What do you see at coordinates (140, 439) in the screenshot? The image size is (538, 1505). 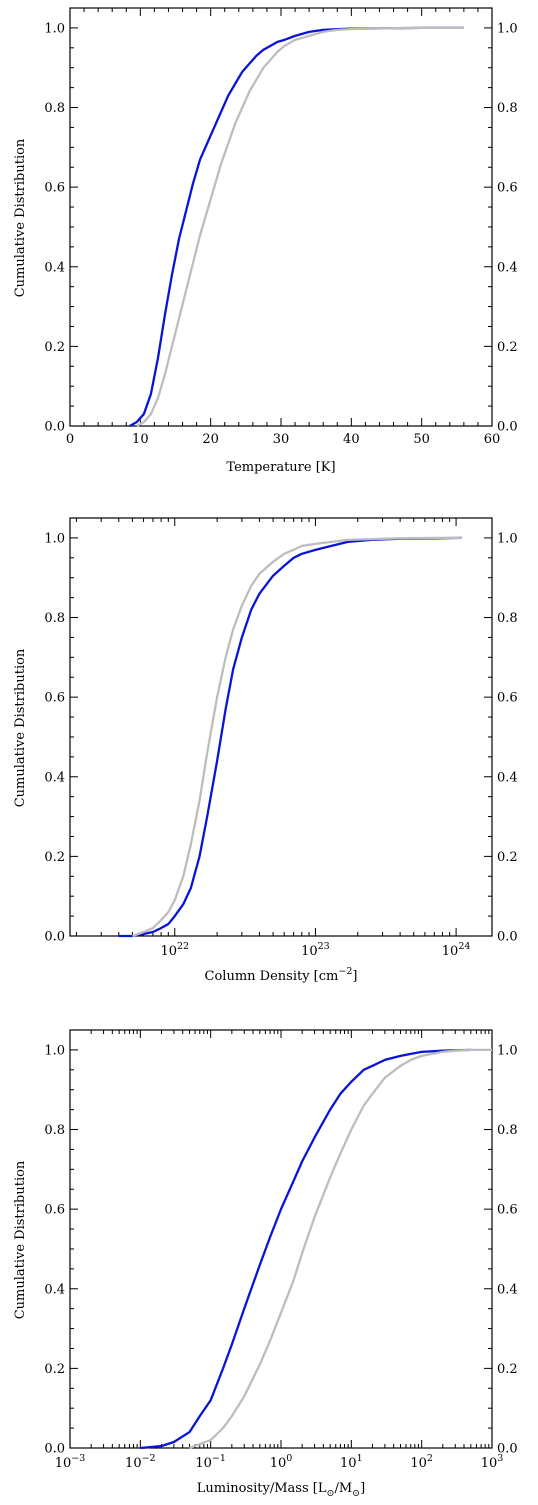 I see `x-tick-label: 10` at bounding box center [140, 439].